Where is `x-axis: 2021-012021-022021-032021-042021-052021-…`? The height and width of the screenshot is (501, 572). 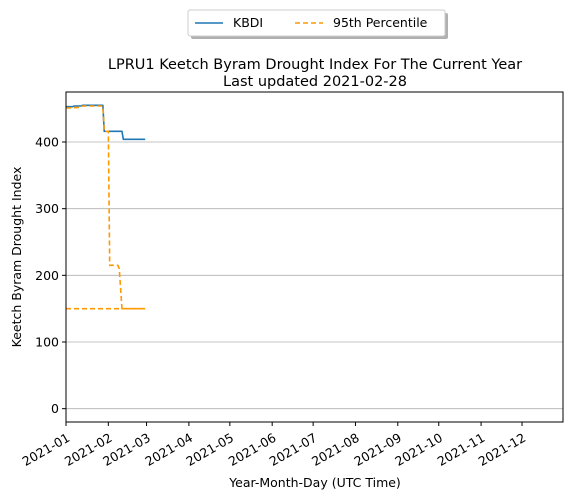 x-axis: 2021-012021-022021-032021-042021-052021-… is located at coordinates (274, 445).